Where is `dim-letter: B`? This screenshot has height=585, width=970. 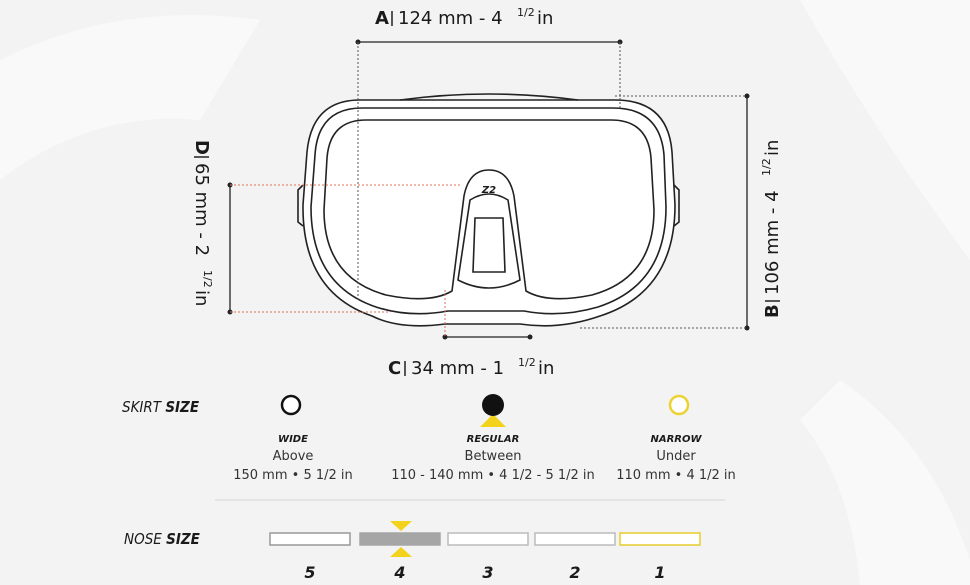
dim-letter: B is located at coordinates (772, 311).